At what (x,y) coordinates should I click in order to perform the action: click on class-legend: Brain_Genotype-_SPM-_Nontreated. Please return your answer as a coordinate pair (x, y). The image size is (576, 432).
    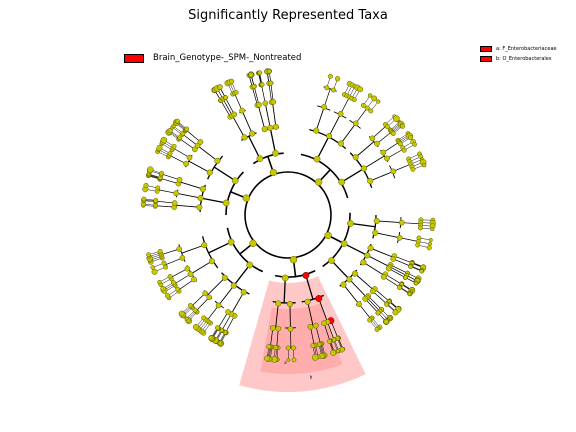
    Looking at the image, I should click on (212, 58).